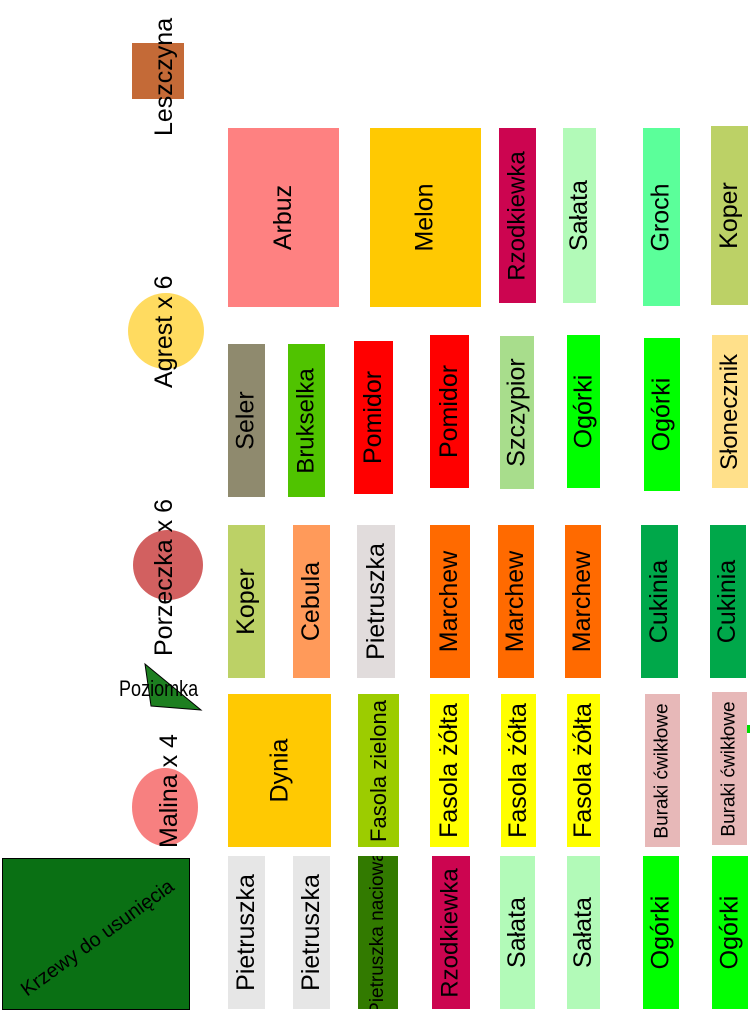  I want to click on poziomka-label: Poziomka, so click(159, 688).